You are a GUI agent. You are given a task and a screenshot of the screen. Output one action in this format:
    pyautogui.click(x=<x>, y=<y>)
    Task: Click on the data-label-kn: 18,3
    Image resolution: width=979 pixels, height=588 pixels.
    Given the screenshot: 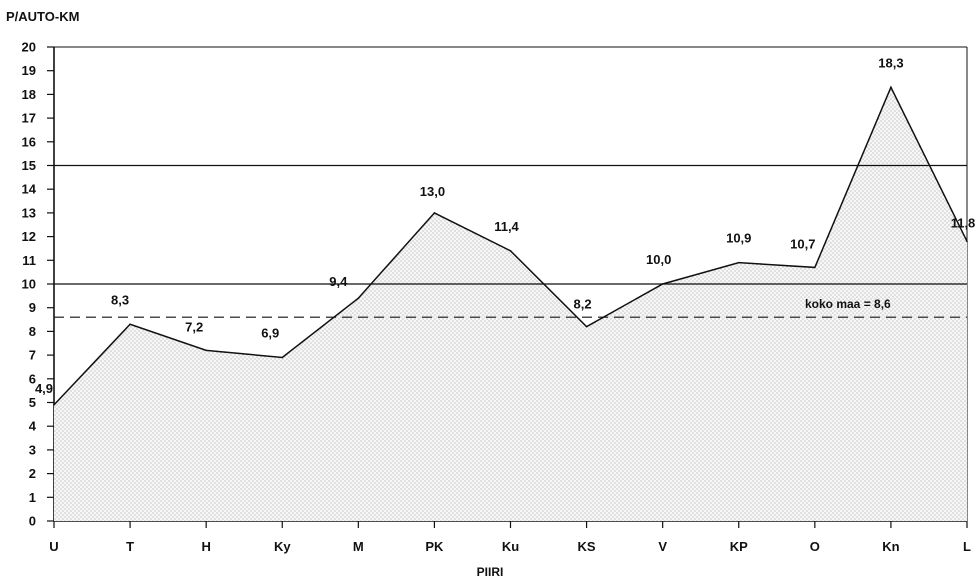 What is the action you would take?
    pyautogui.click(x=890, y=62)
    